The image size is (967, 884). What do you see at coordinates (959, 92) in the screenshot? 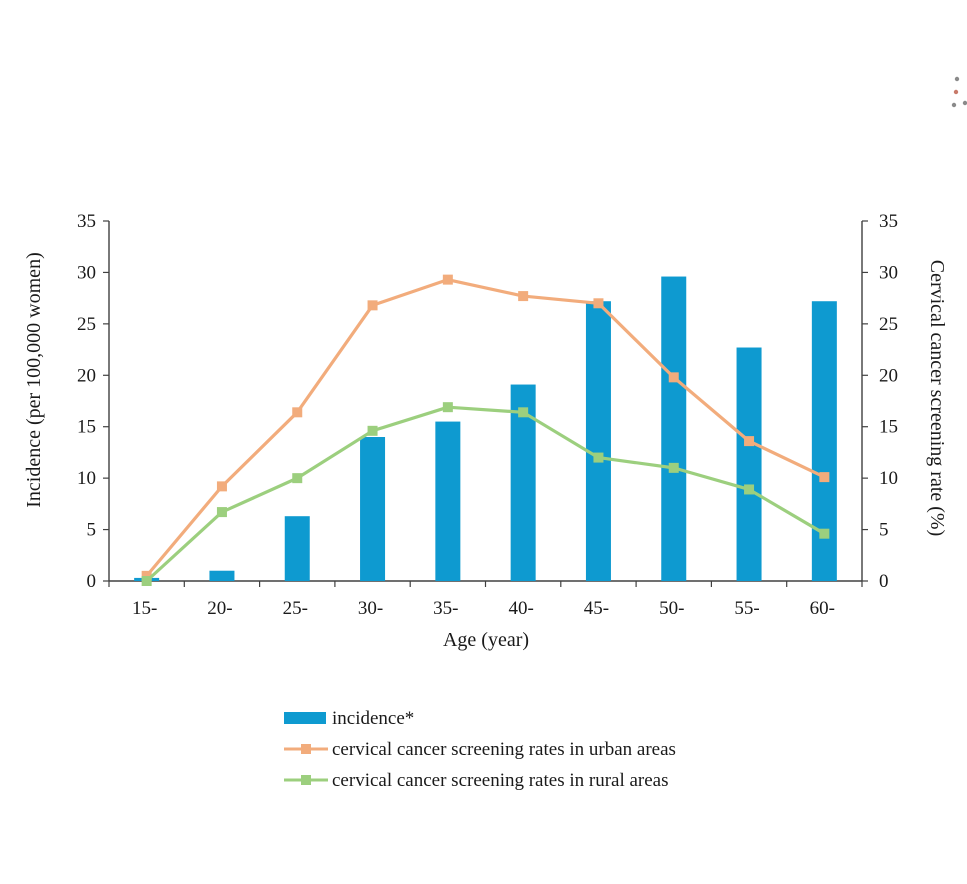
I see `corner-dots-icon` at bounding box center [959, 92].